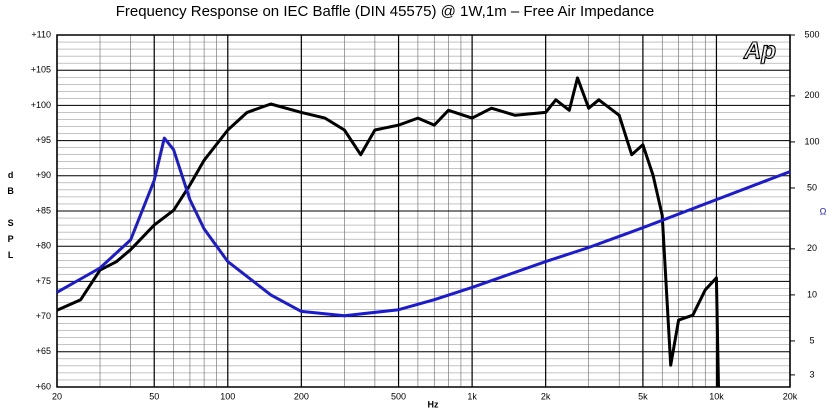  I want to click on y-tick-label: +60, so click(43, 386).